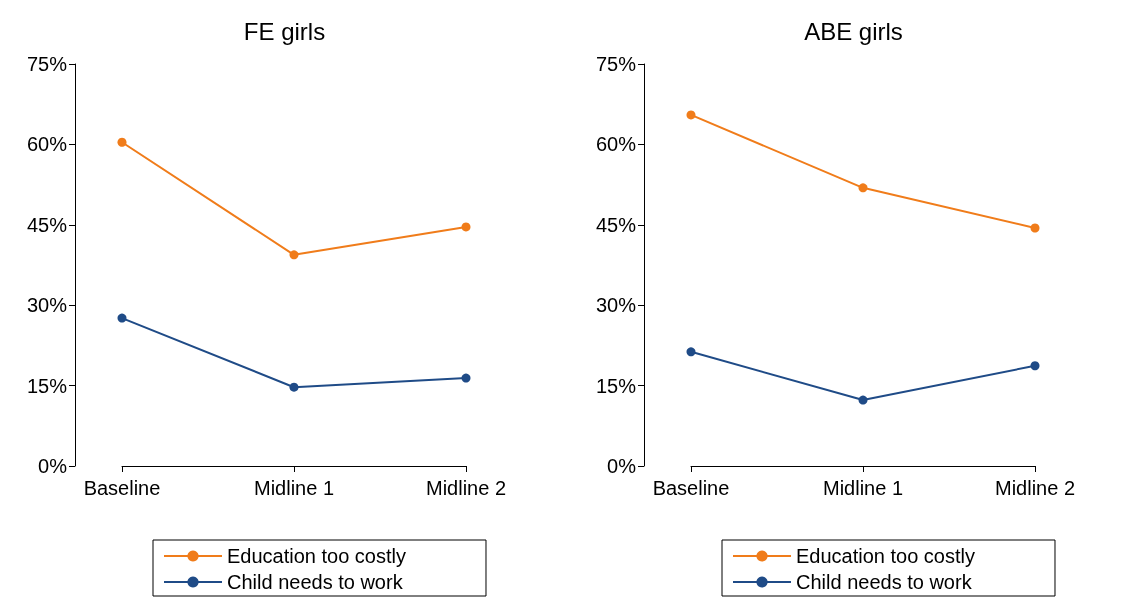 The width and height of the screenshot is (1138, 598). I want to click on chart-title: FE girls, so click(284, 31).